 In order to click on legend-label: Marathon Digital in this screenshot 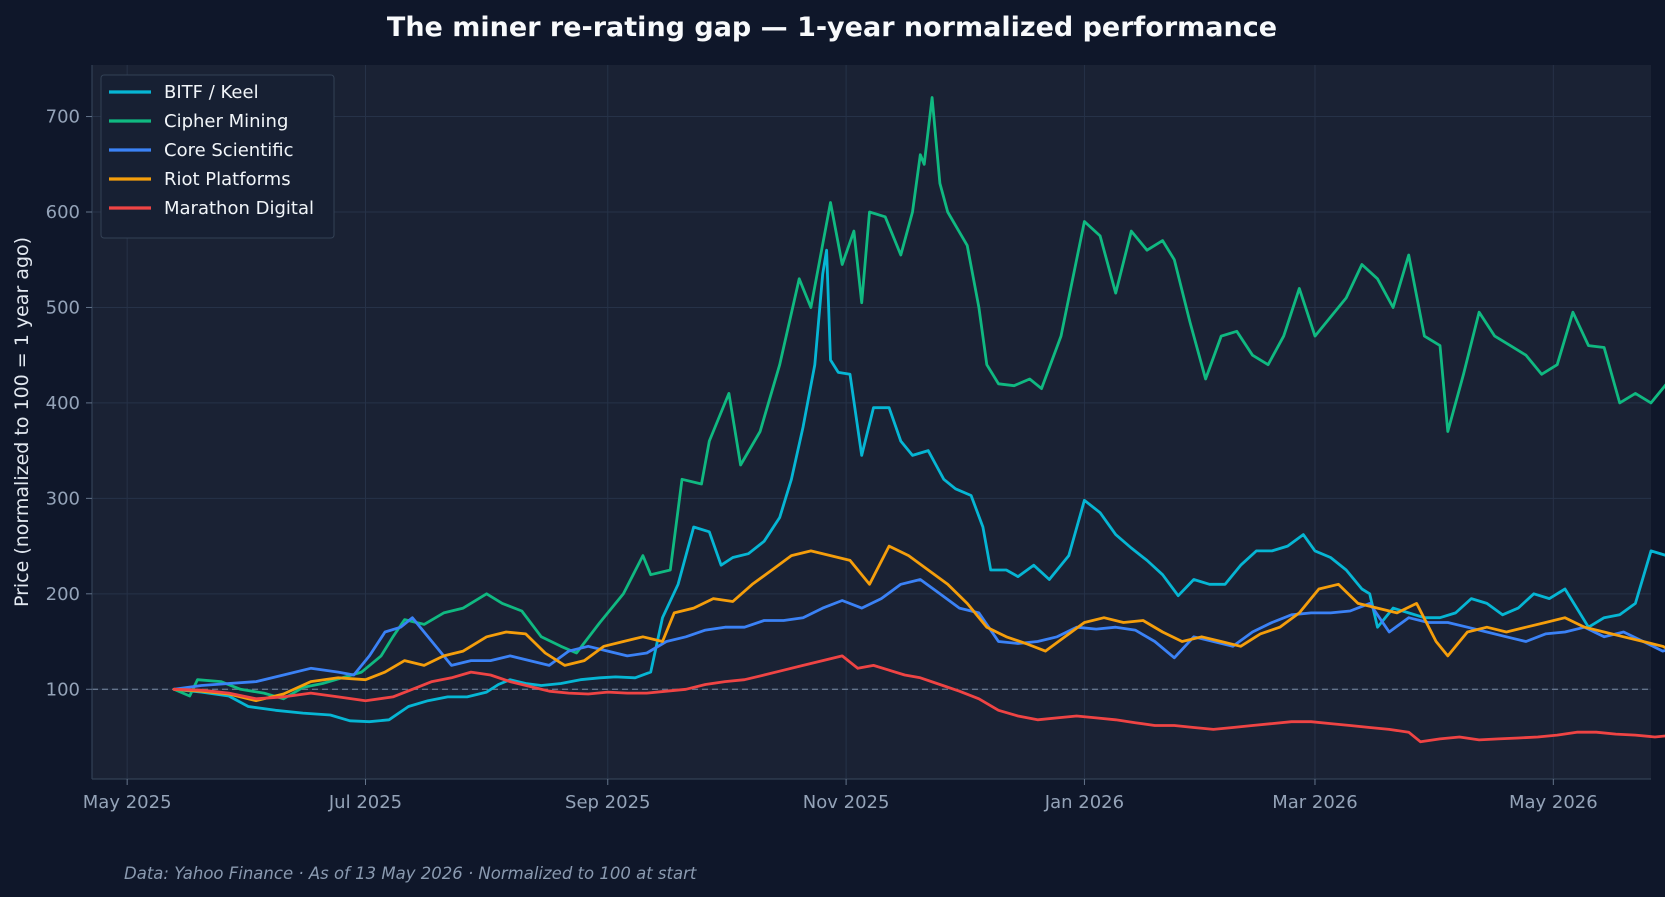, I will do `click(239, 208)`.